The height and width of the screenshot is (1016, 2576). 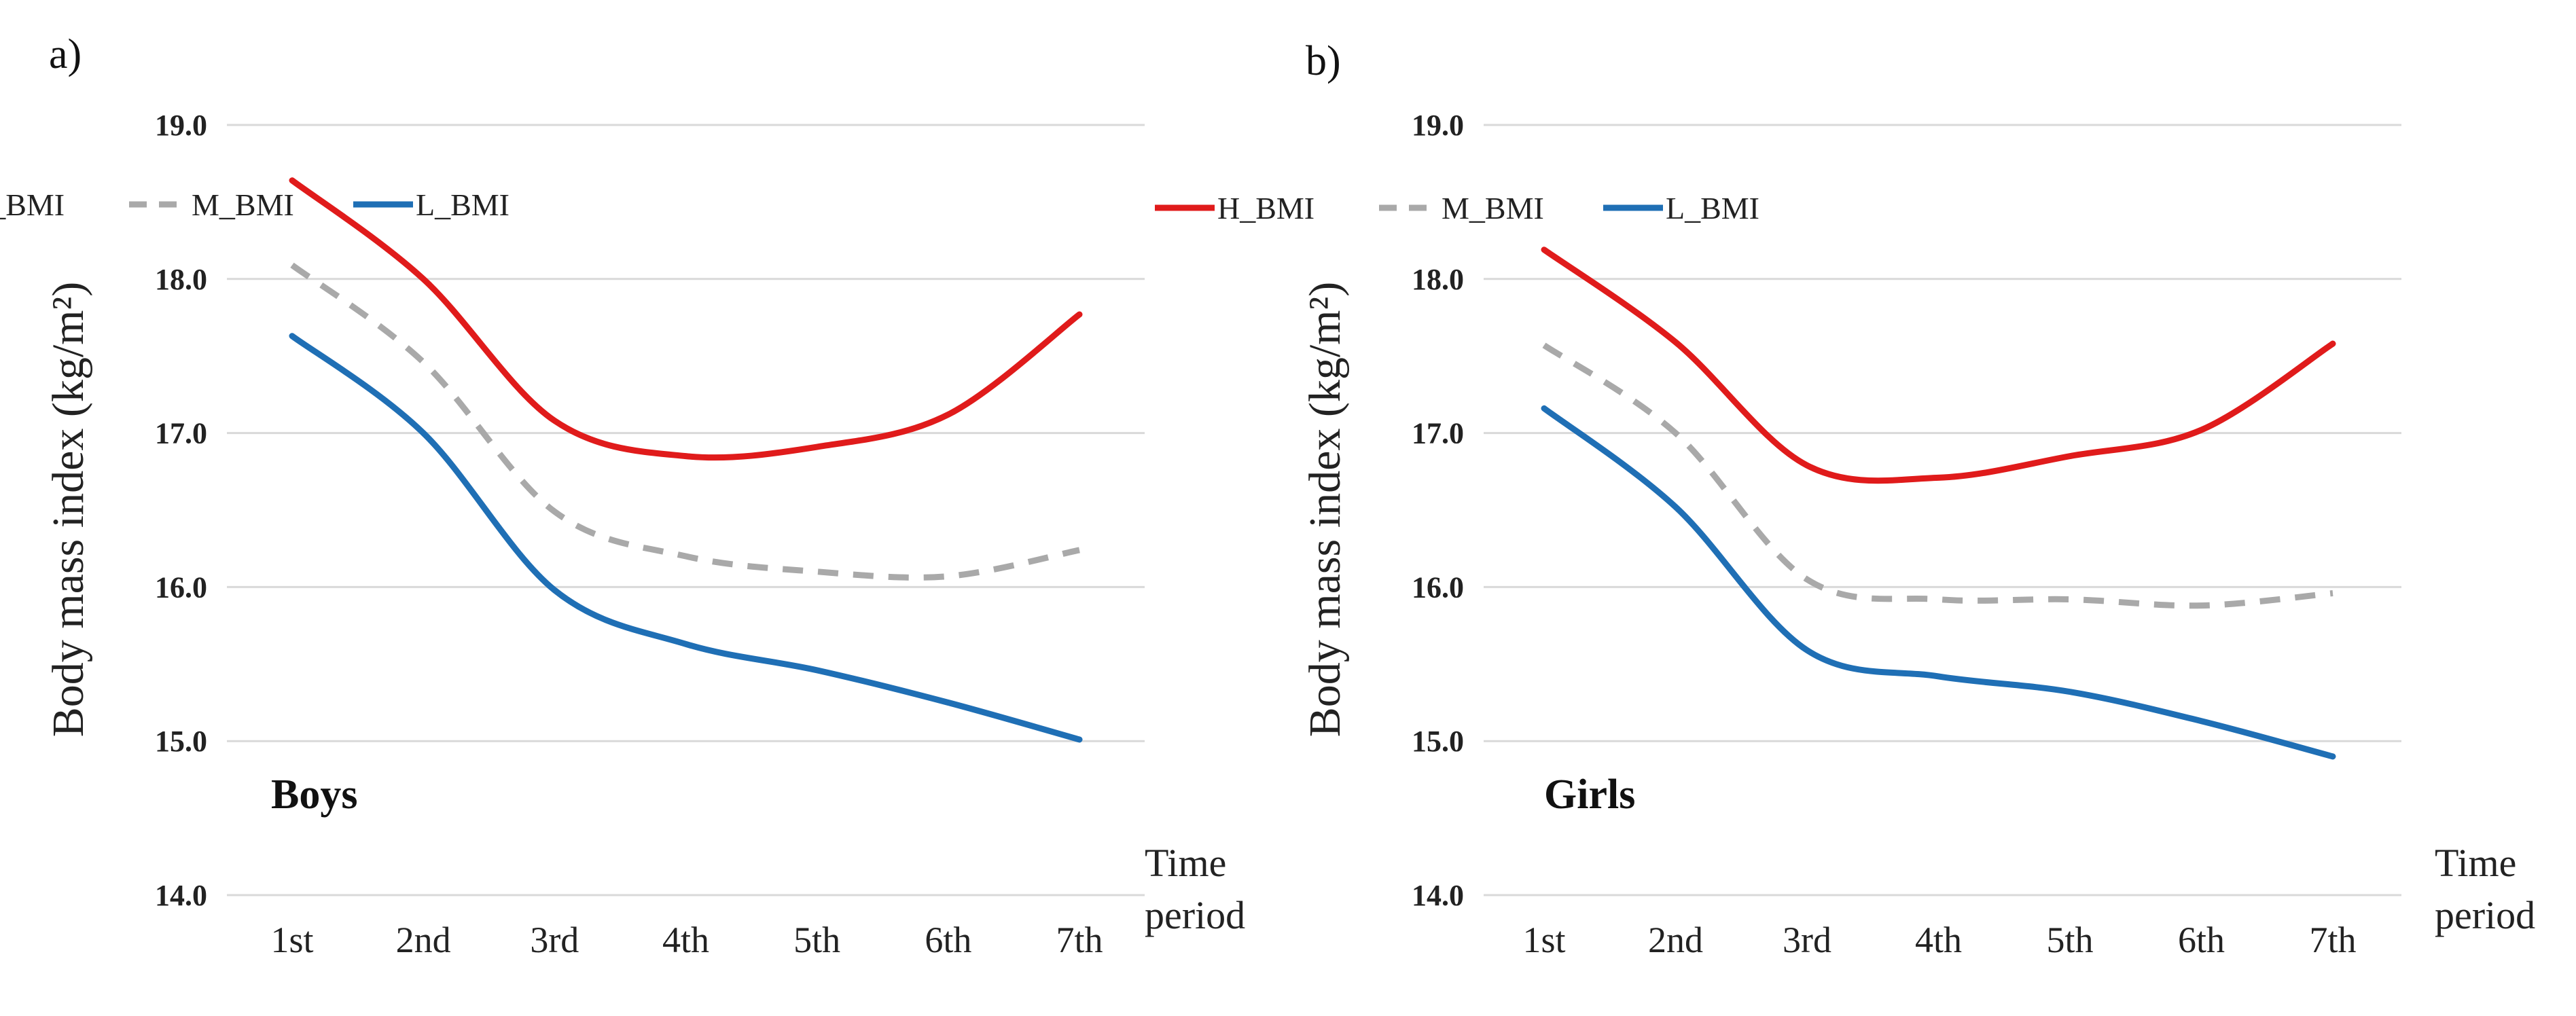 What do you see at coordinates (66, 54) in the screenshot?
I see `panel-label: a)` at bounding box center [66, 54].